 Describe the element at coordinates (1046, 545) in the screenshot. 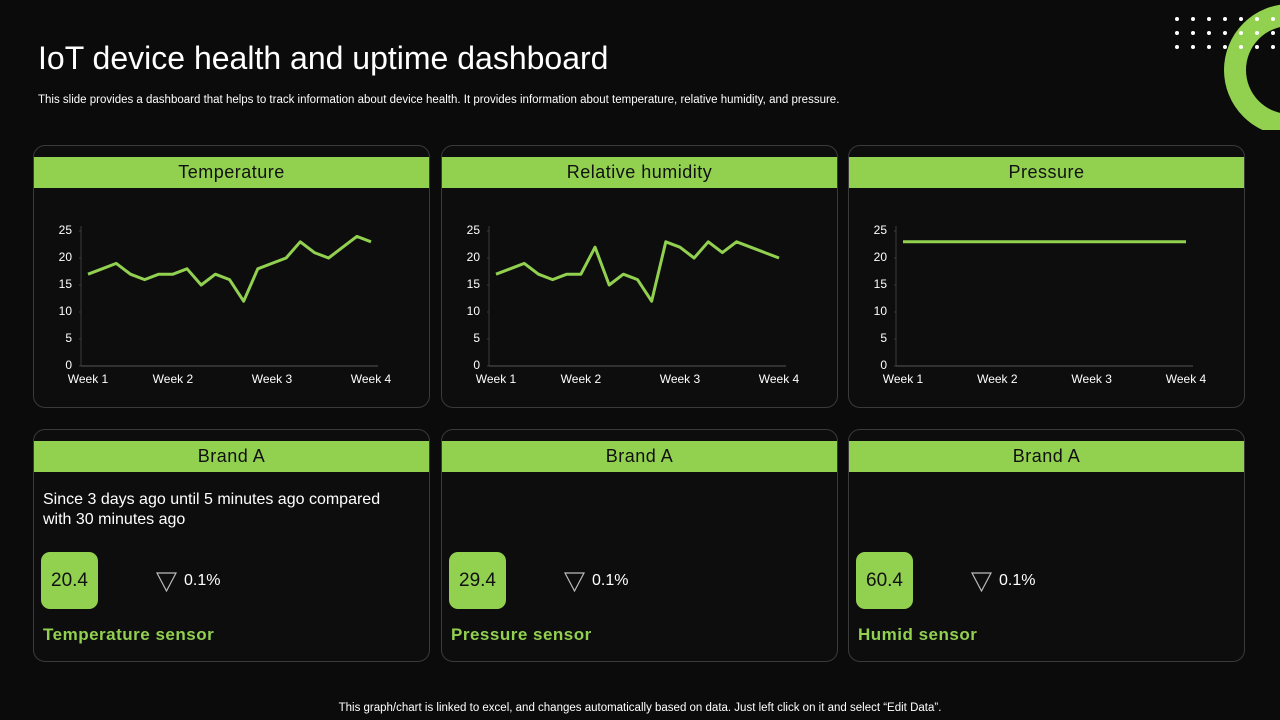

I see `stat-card: Brand A 60.4 0.1% Humid sensor` at that location.